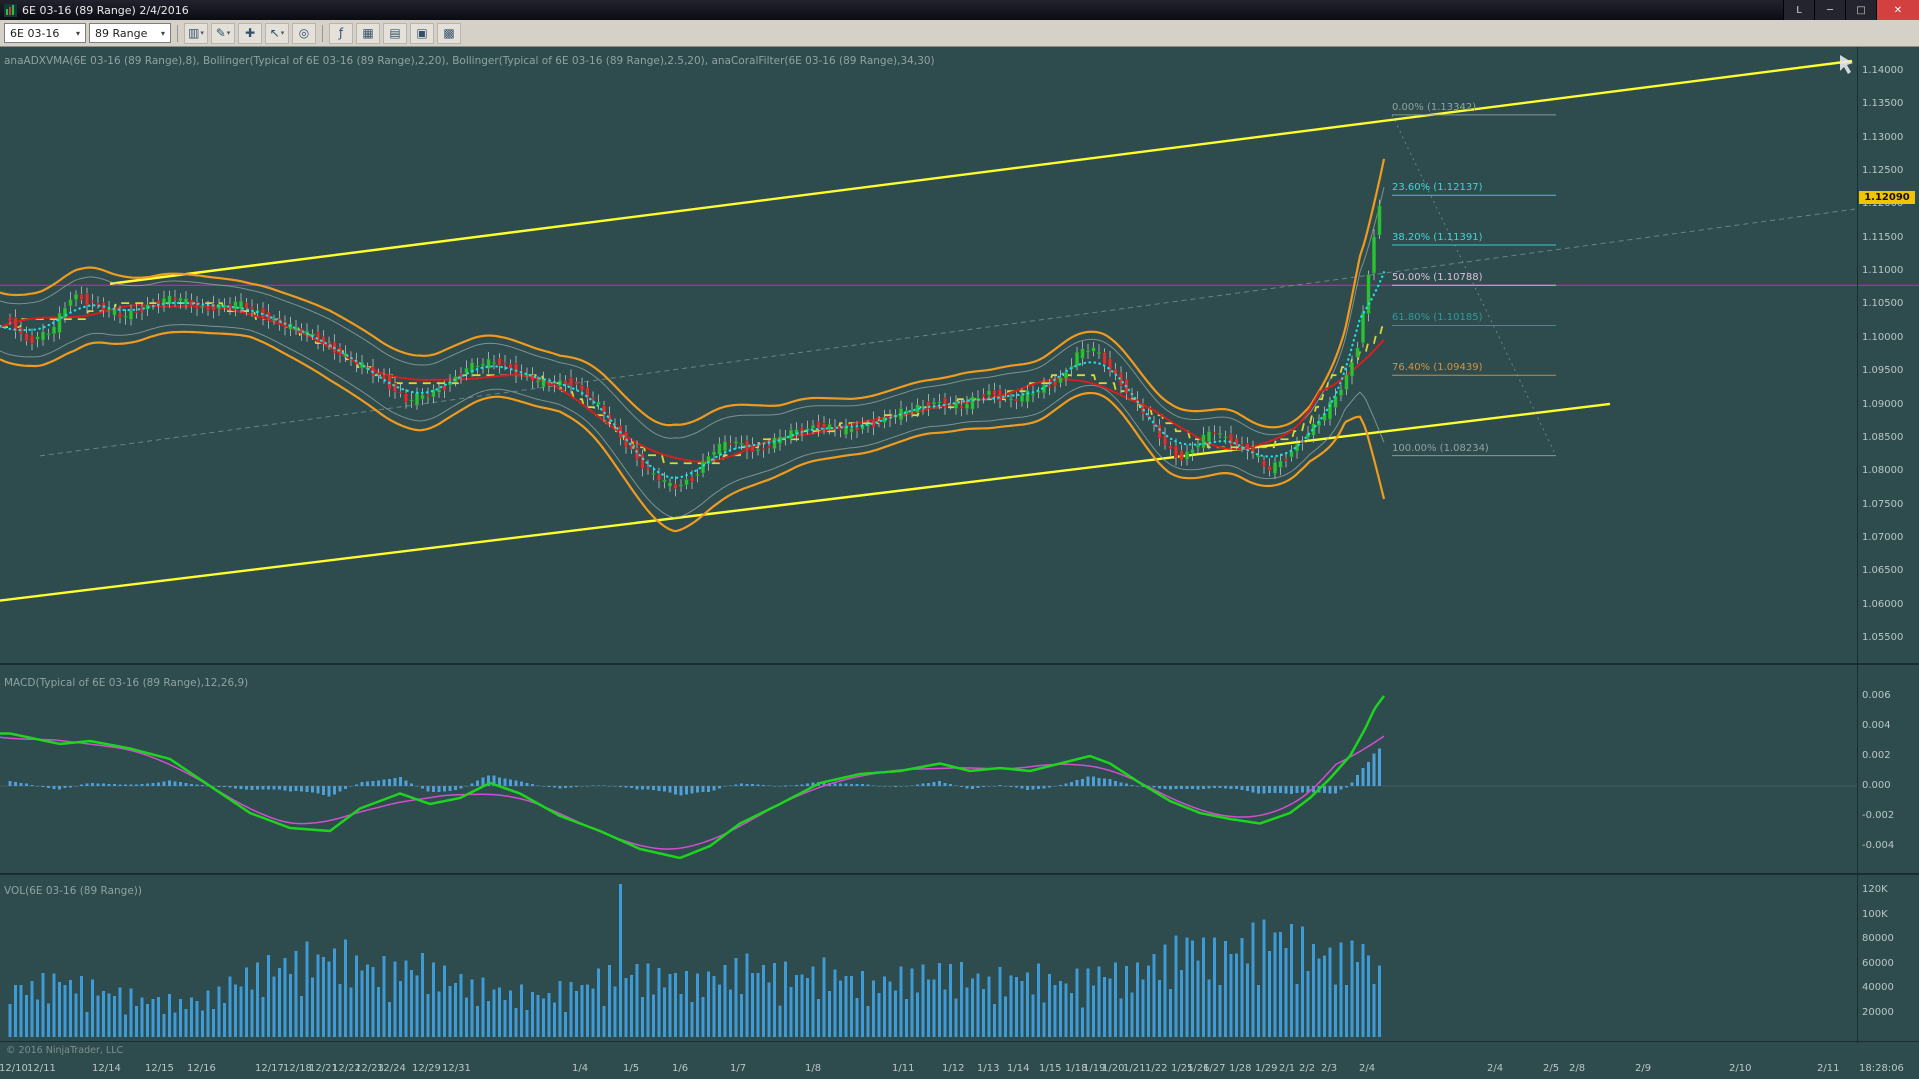 The image size is (1919, 1079). I want to click on window-title: 6E 03-16 (89 Range) 2/4/2016, so click(105, 10).